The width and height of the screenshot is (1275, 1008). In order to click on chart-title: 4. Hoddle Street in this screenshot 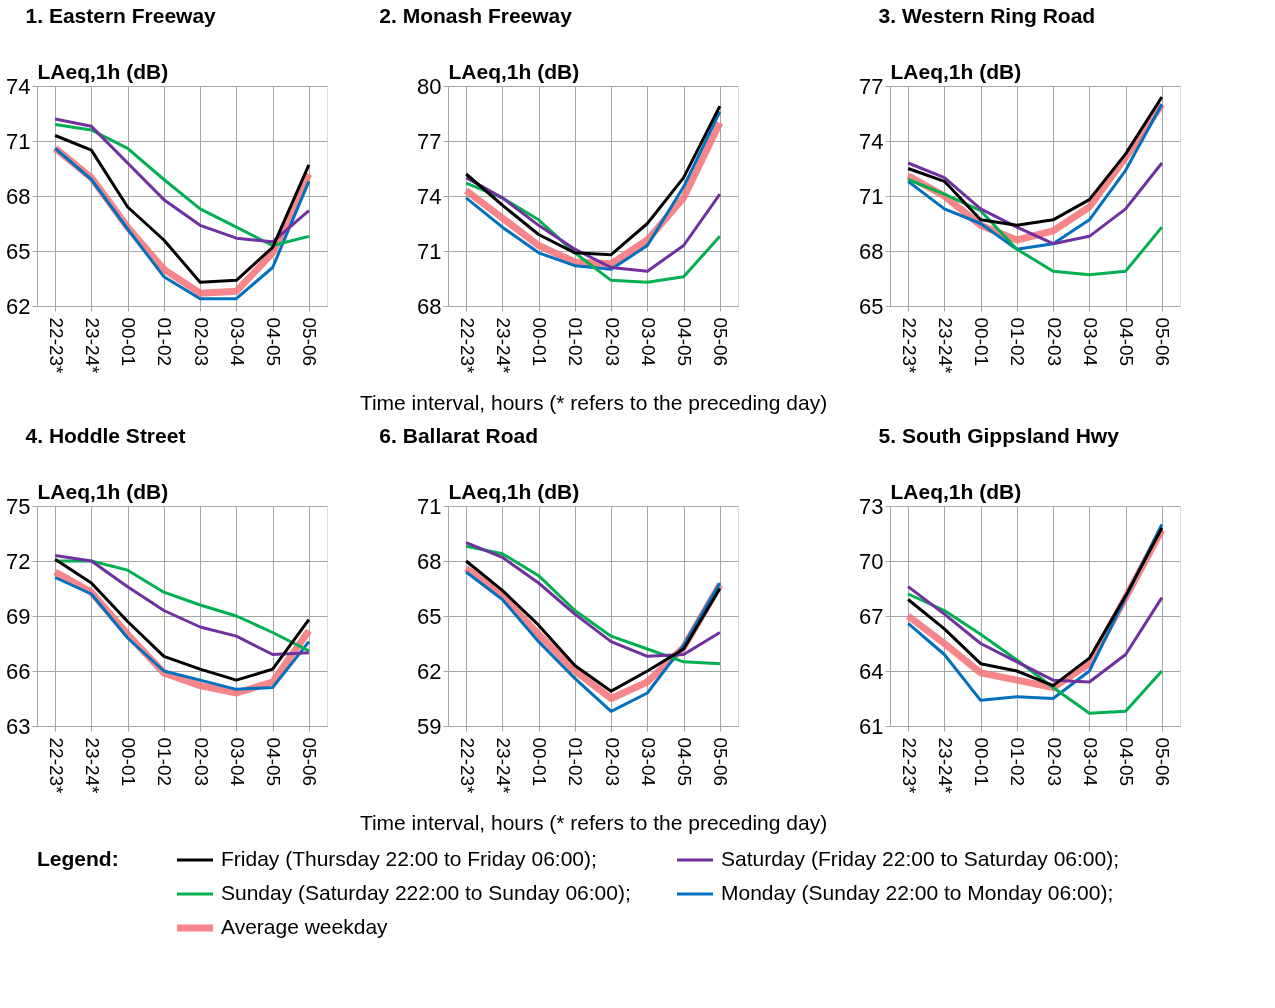, I will do `click(105, 435)`.